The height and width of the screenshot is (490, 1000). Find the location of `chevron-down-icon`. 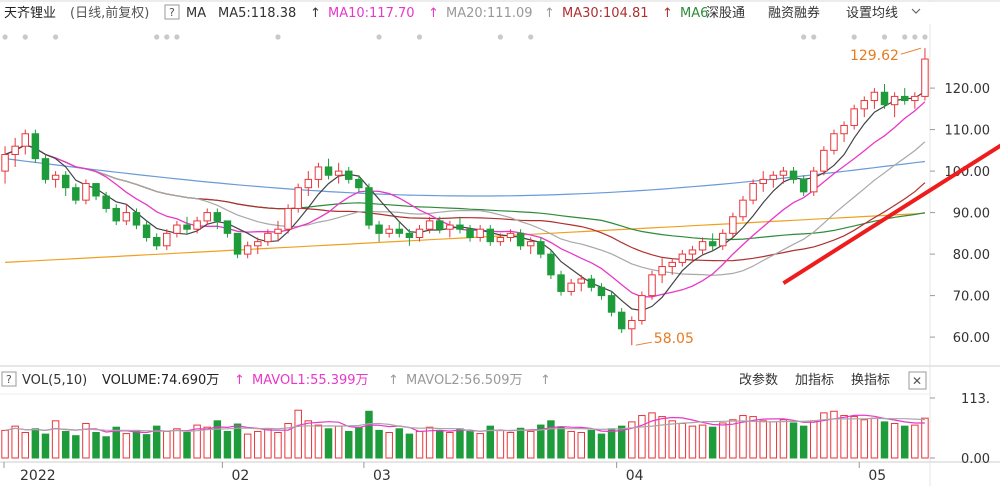

chevron-down-icon is located at coordinates (916, 11).